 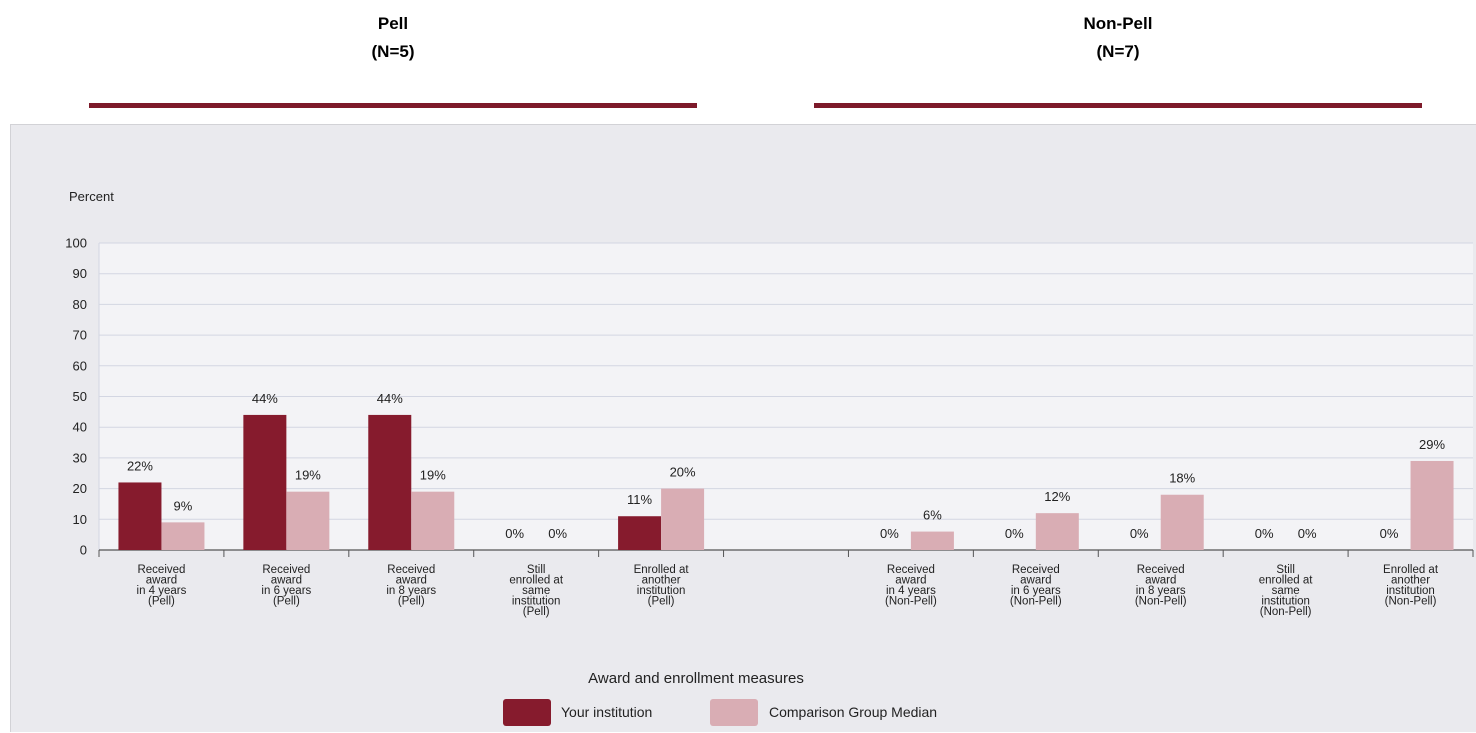 I want to click on x-category-label: Enrolled at another institution (Non-Pell), so click(x=1411, y=586).